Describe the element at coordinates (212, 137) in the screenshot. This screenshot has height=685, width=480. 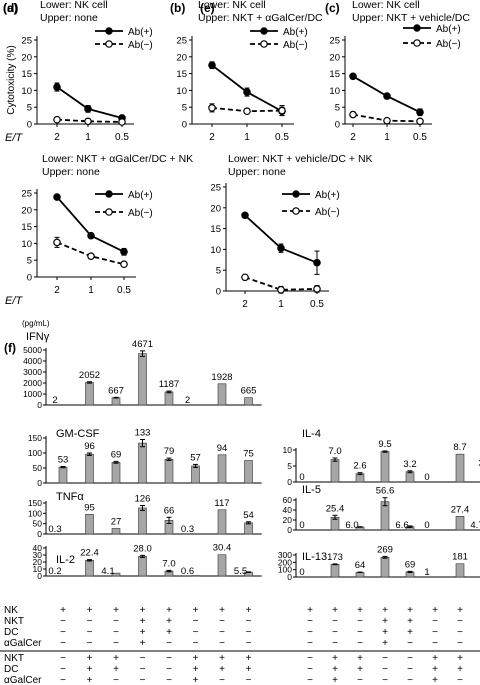
I see `x-tick-label: 2` at that location.